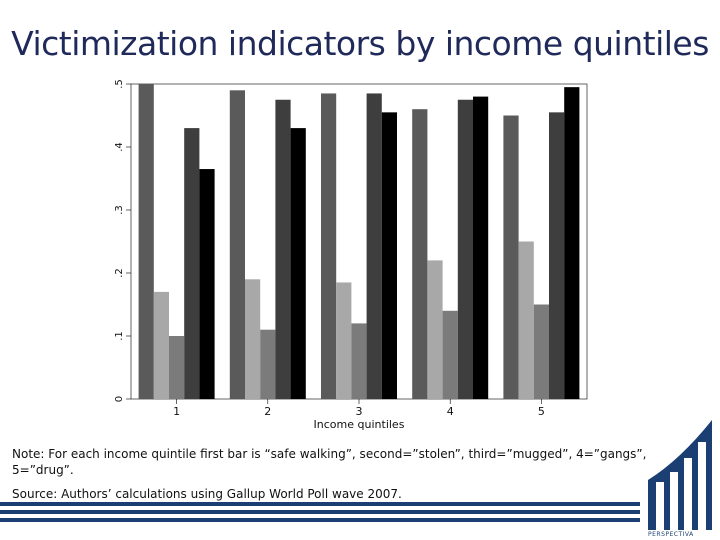 The width and height of the screenshot is (720, 540). Describe the element at coordinates (541, 411) in the screenshot. I see `x-tick-label: 5` at that location.